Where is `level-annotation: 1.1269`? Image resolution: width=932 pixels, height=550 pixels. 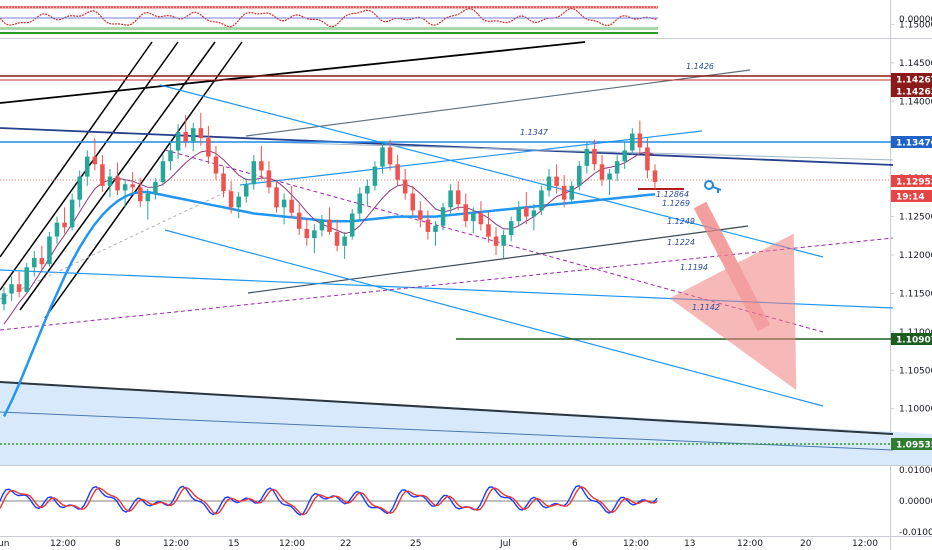
level-annotation: 1.1269 is located at coordinates (676, 203).